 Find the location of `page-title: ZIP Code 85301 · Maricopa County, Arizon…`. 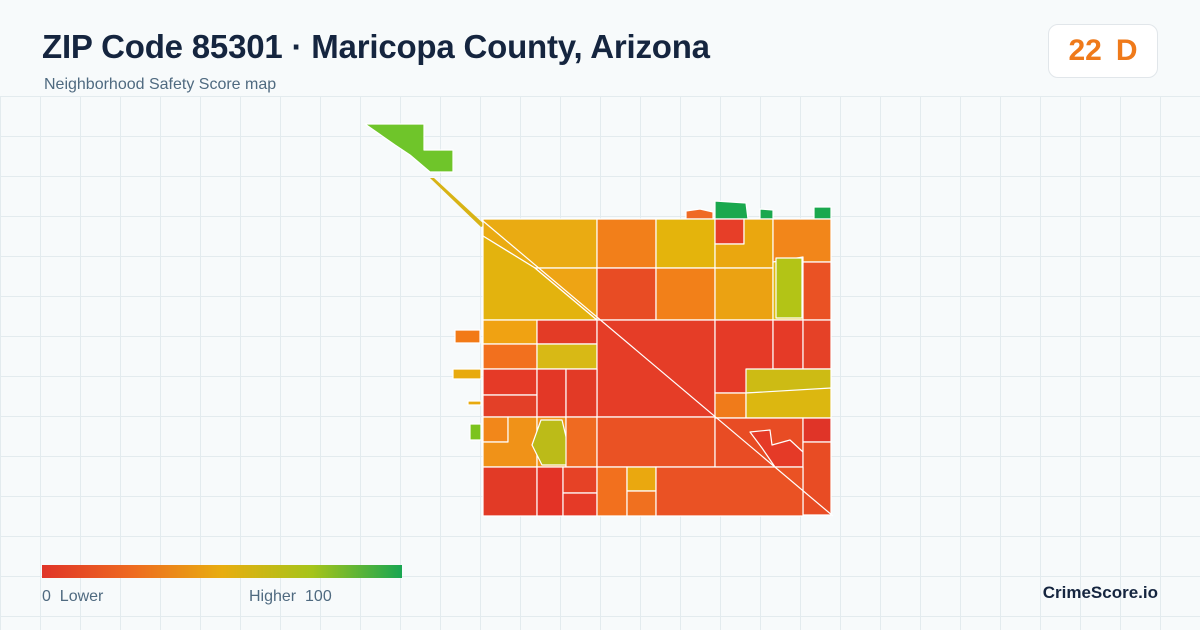

page-title: ZIP Code 85301 · Maricopa County, Arizon… is located at coordinates (376, 46).